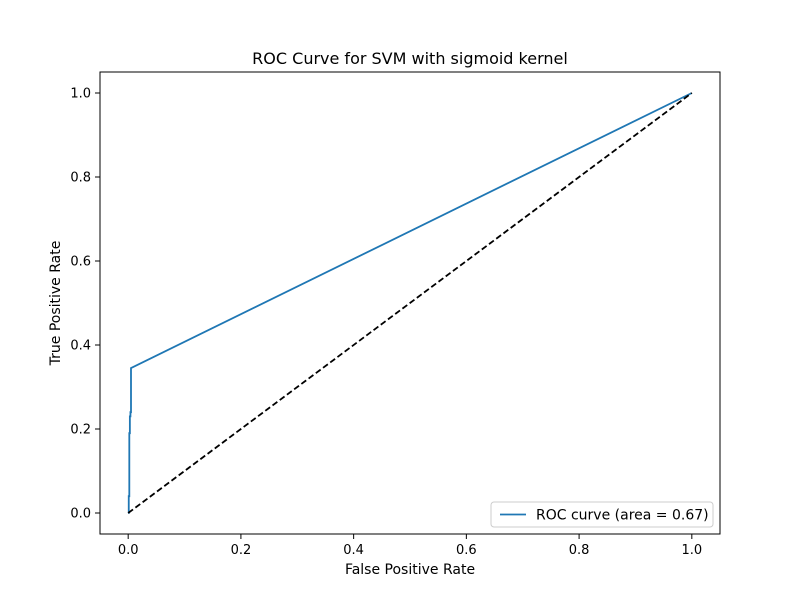 This screenshot has width=800, height=600. What do you see at coordinates (622, 516) in the screenshot?
I see `legend-label: ROC curve (area = 0.67)` at bounding box center [622, 516].